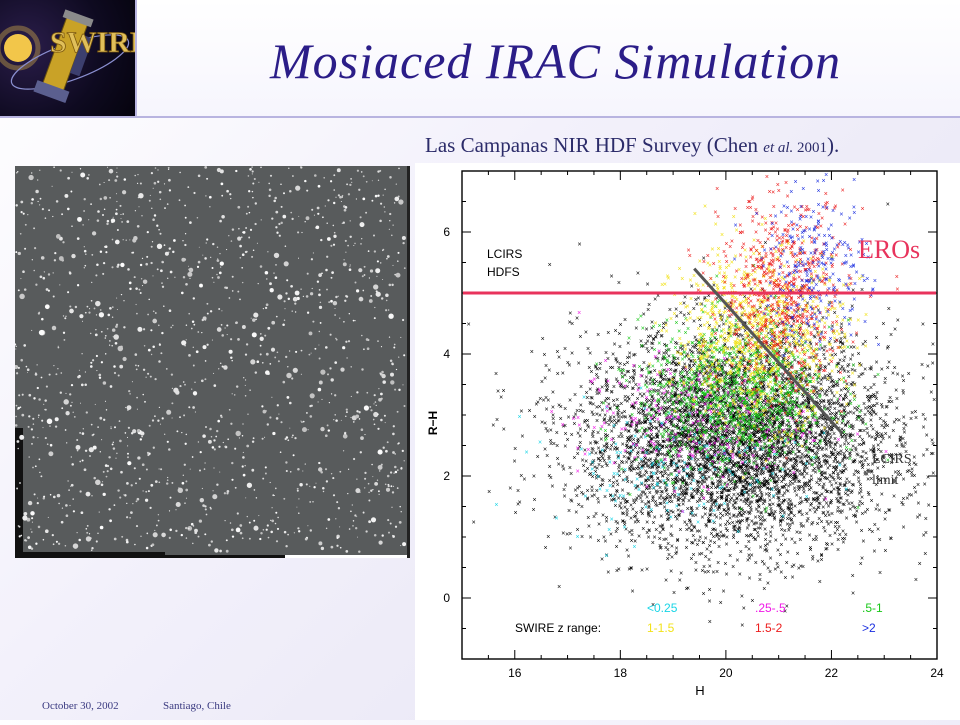 The image size is (960, 725). What do you see at coordinates (833, 145) in the screenshot?
I see `survey-caption-end: ).` at bounding box center [833, 145].